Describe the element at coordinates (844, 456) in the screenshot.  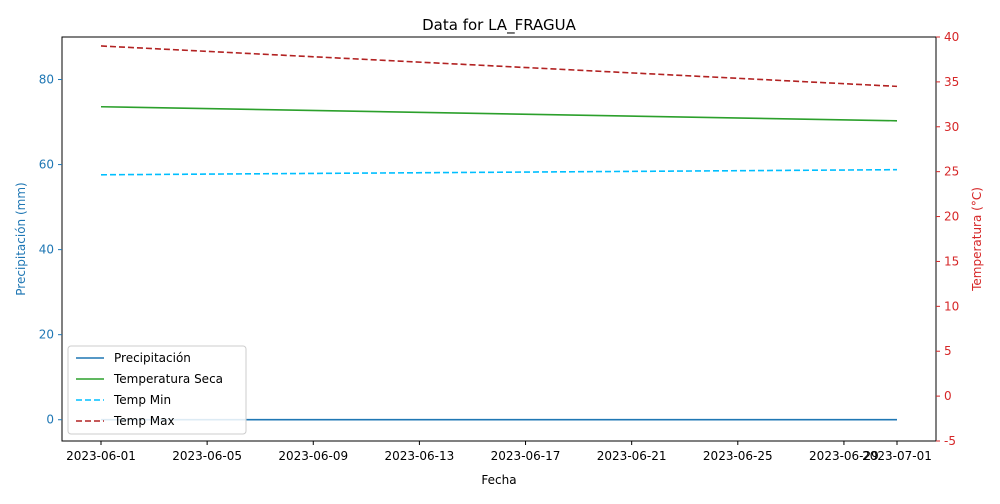
I see `x-tick-label: 2023-06-29` at that location.